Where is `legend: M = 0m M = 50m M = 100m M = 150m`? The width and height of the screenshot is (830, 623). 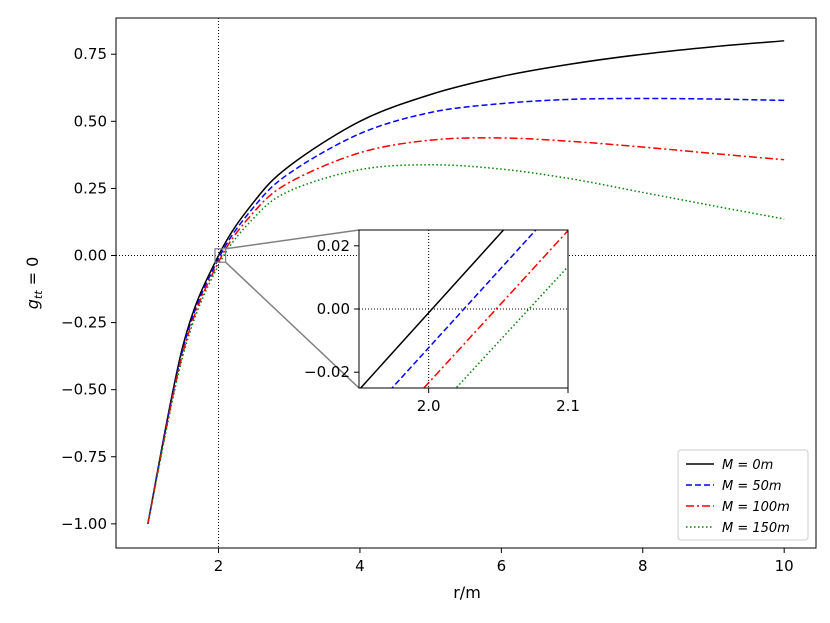
legend: M = 0m M = 50m M = 100m M = 150m is located at coordinates (743, 495).